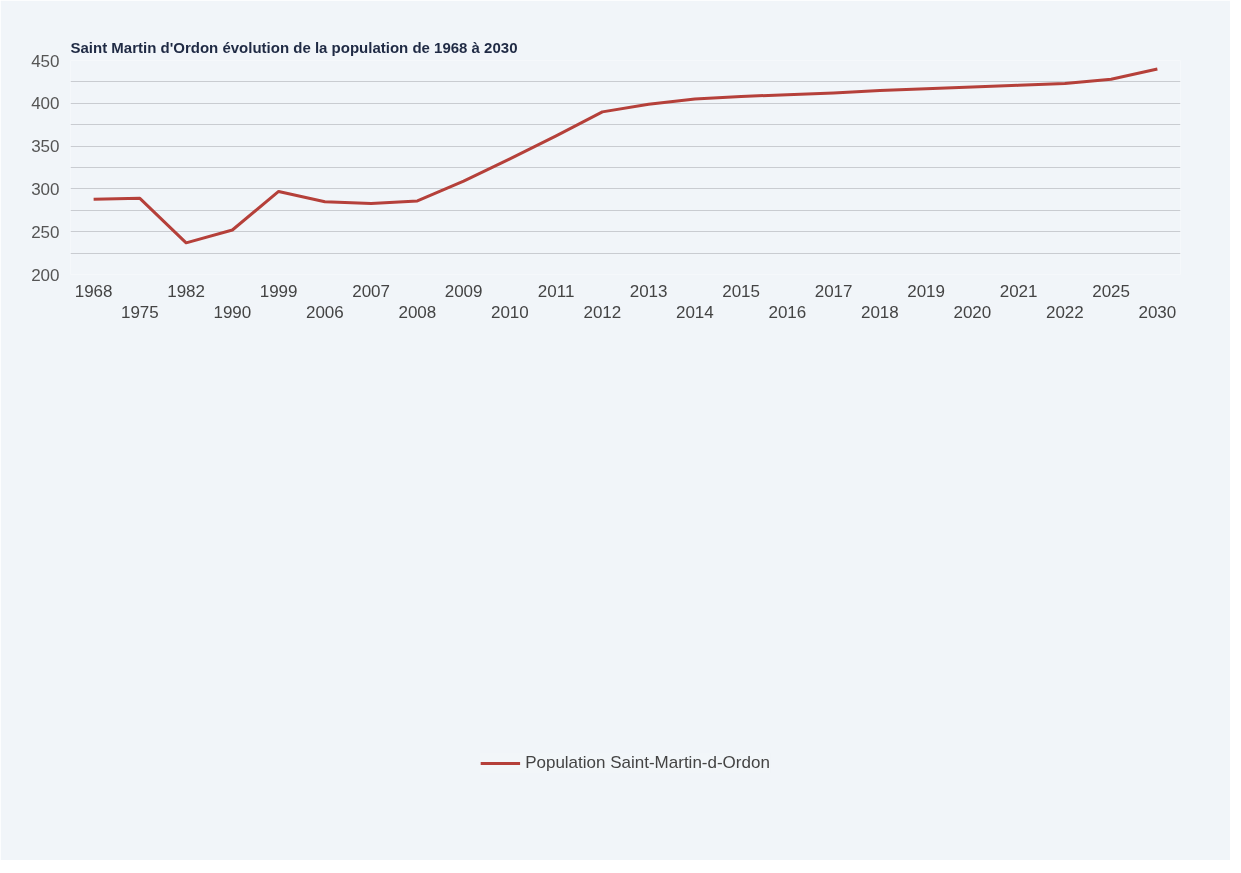 The height and width of the screenshot is (873, 1241). I want to click on x-tick-label: 2015, so click(741, 291).